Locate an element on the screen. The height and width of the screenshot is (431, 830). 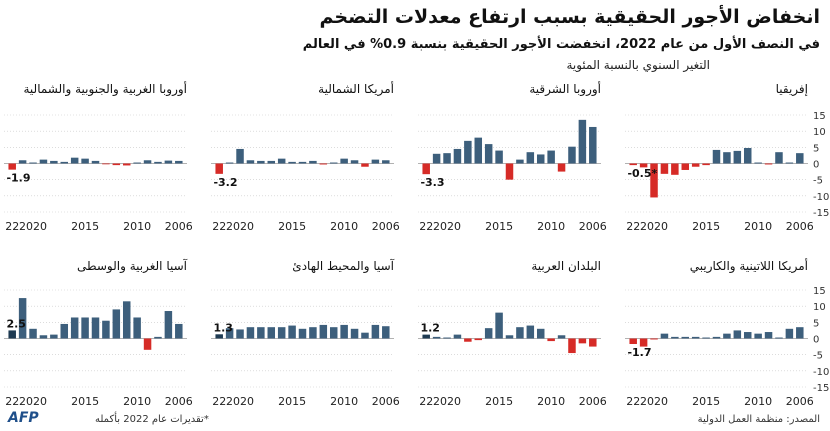
last-value-label: 1.2 is located at coordinates (430, 328).